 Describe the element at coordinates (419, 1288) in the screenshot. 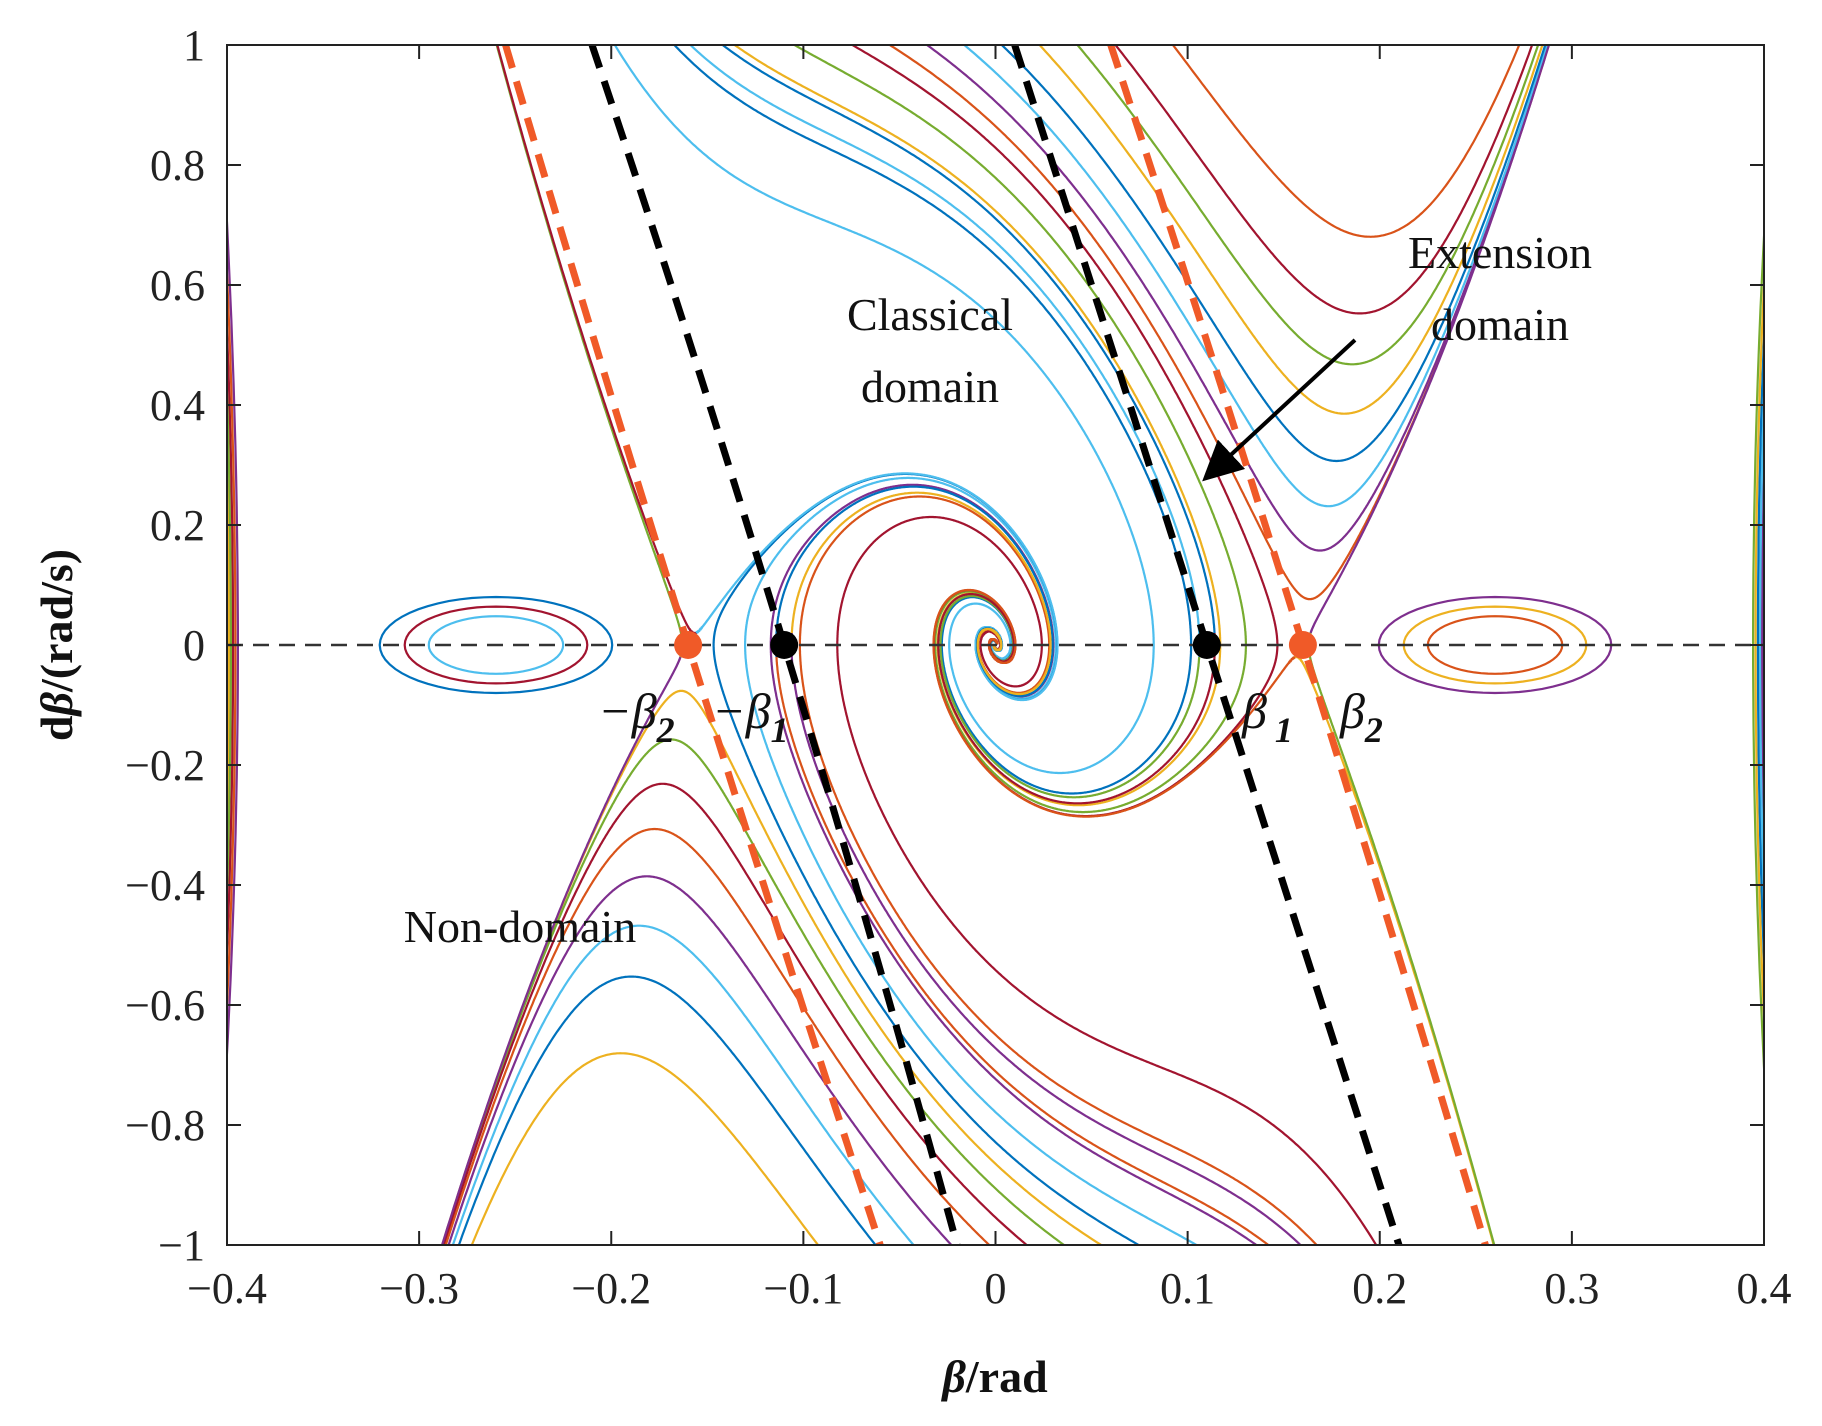

I see `x-tick-label: −0.3` at that location.